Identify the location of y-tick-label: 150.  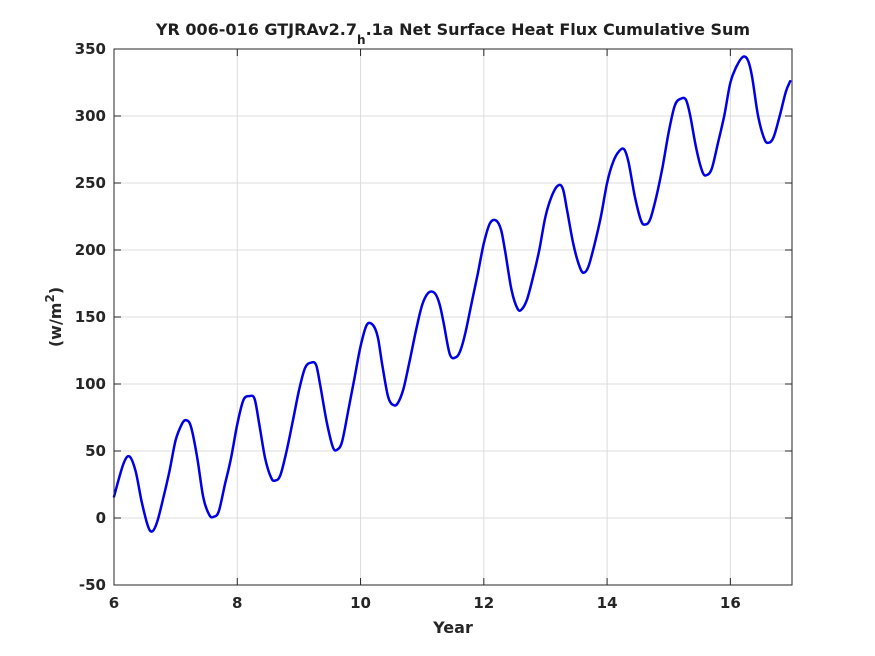
(90, 317).